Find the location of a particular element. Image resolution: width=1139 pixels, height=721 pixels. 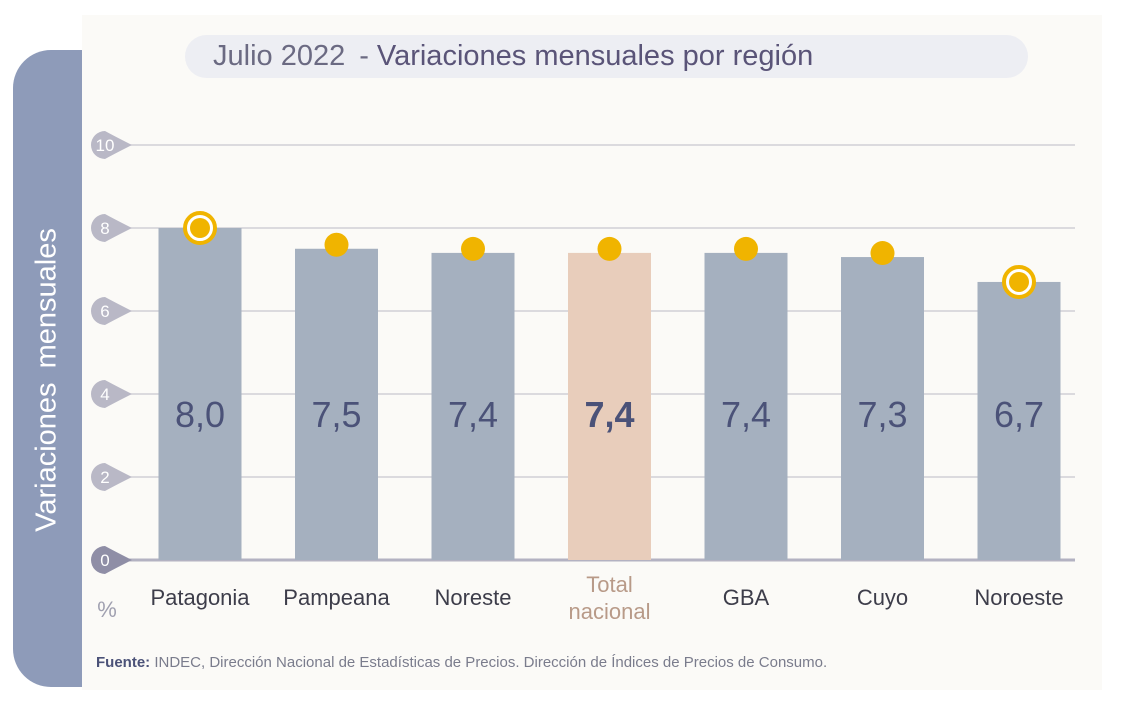

bar-patagonia is located at coordinates (200, 394).